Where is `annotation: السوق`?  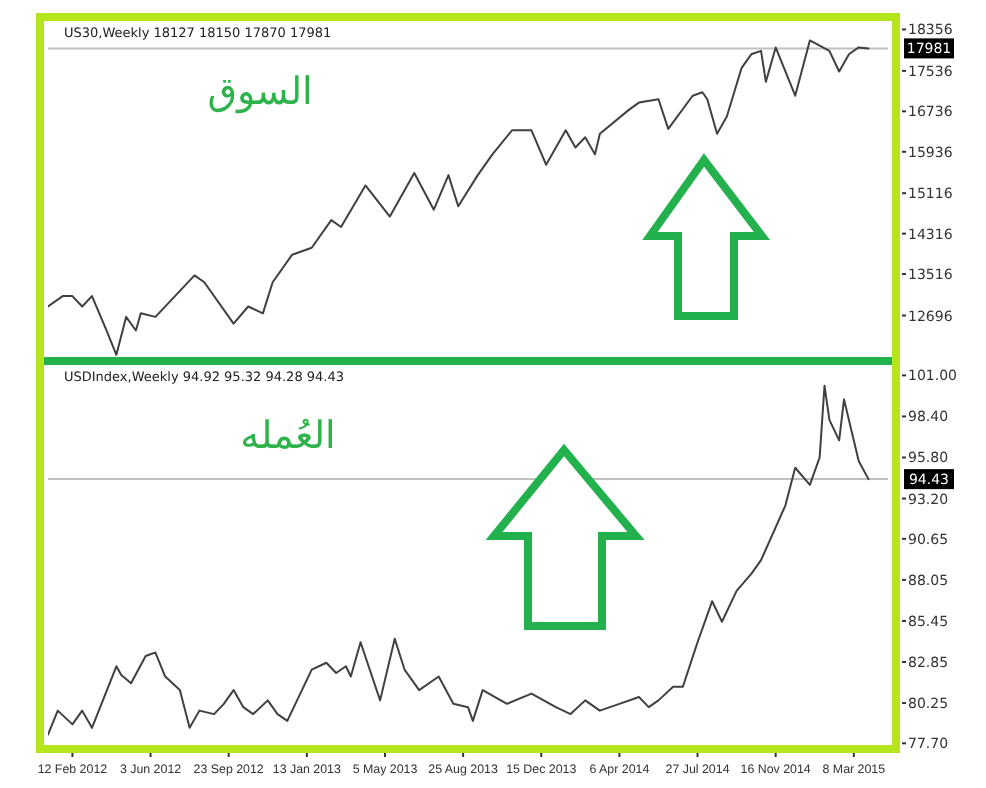
annotation: السوق is located at coordinates (260, 92).